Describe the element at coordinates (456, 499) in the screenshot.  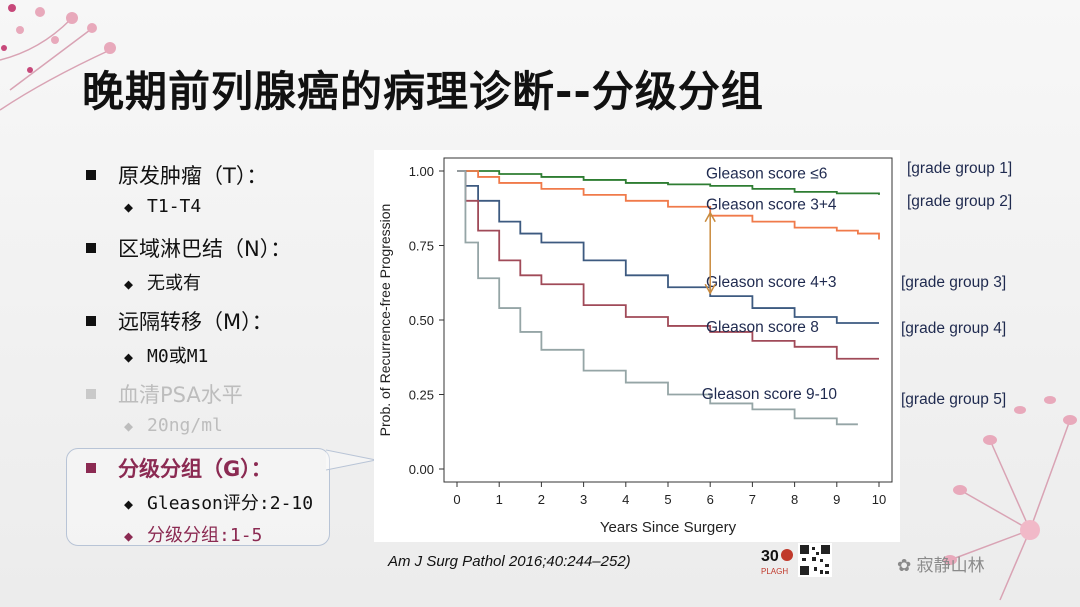
I see `x-tick-label: 0` at that location.